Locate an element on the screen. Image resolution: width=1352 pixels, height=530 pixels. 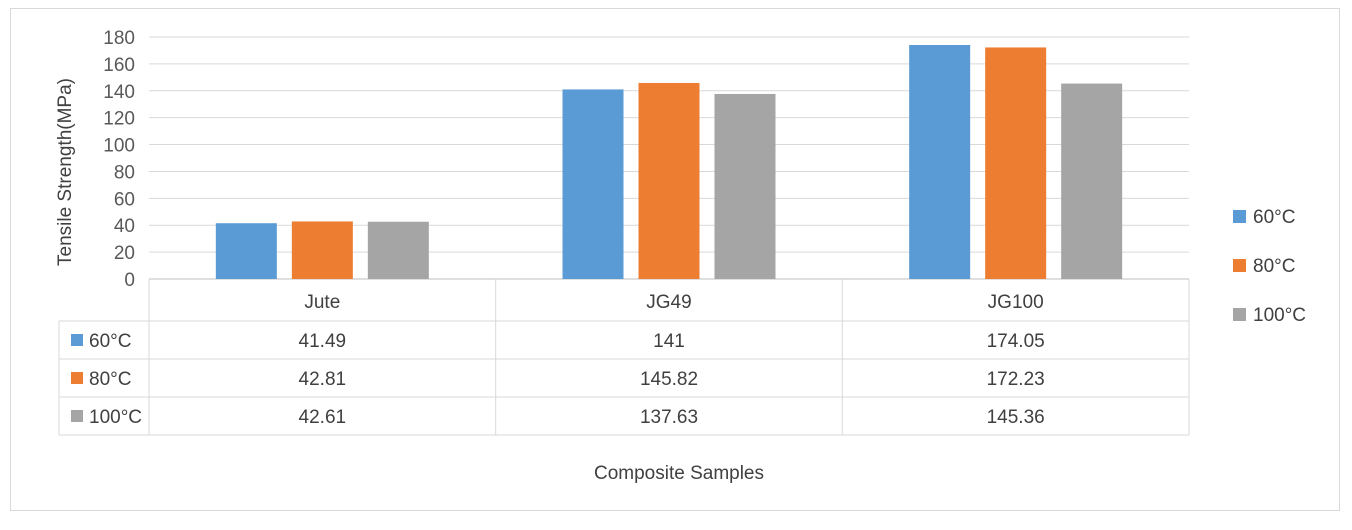
table-cell-value: 42.81 is located at coordinates (323, 379).